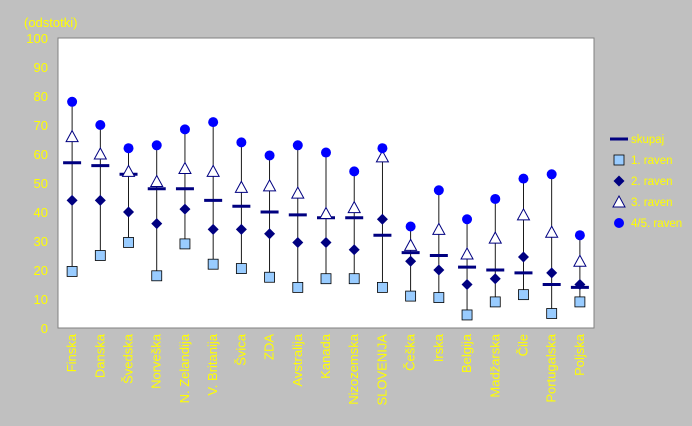  Describe the element at coordinates (41, 241) in the screenshot. I see `y-tick-label: 30` at that location.